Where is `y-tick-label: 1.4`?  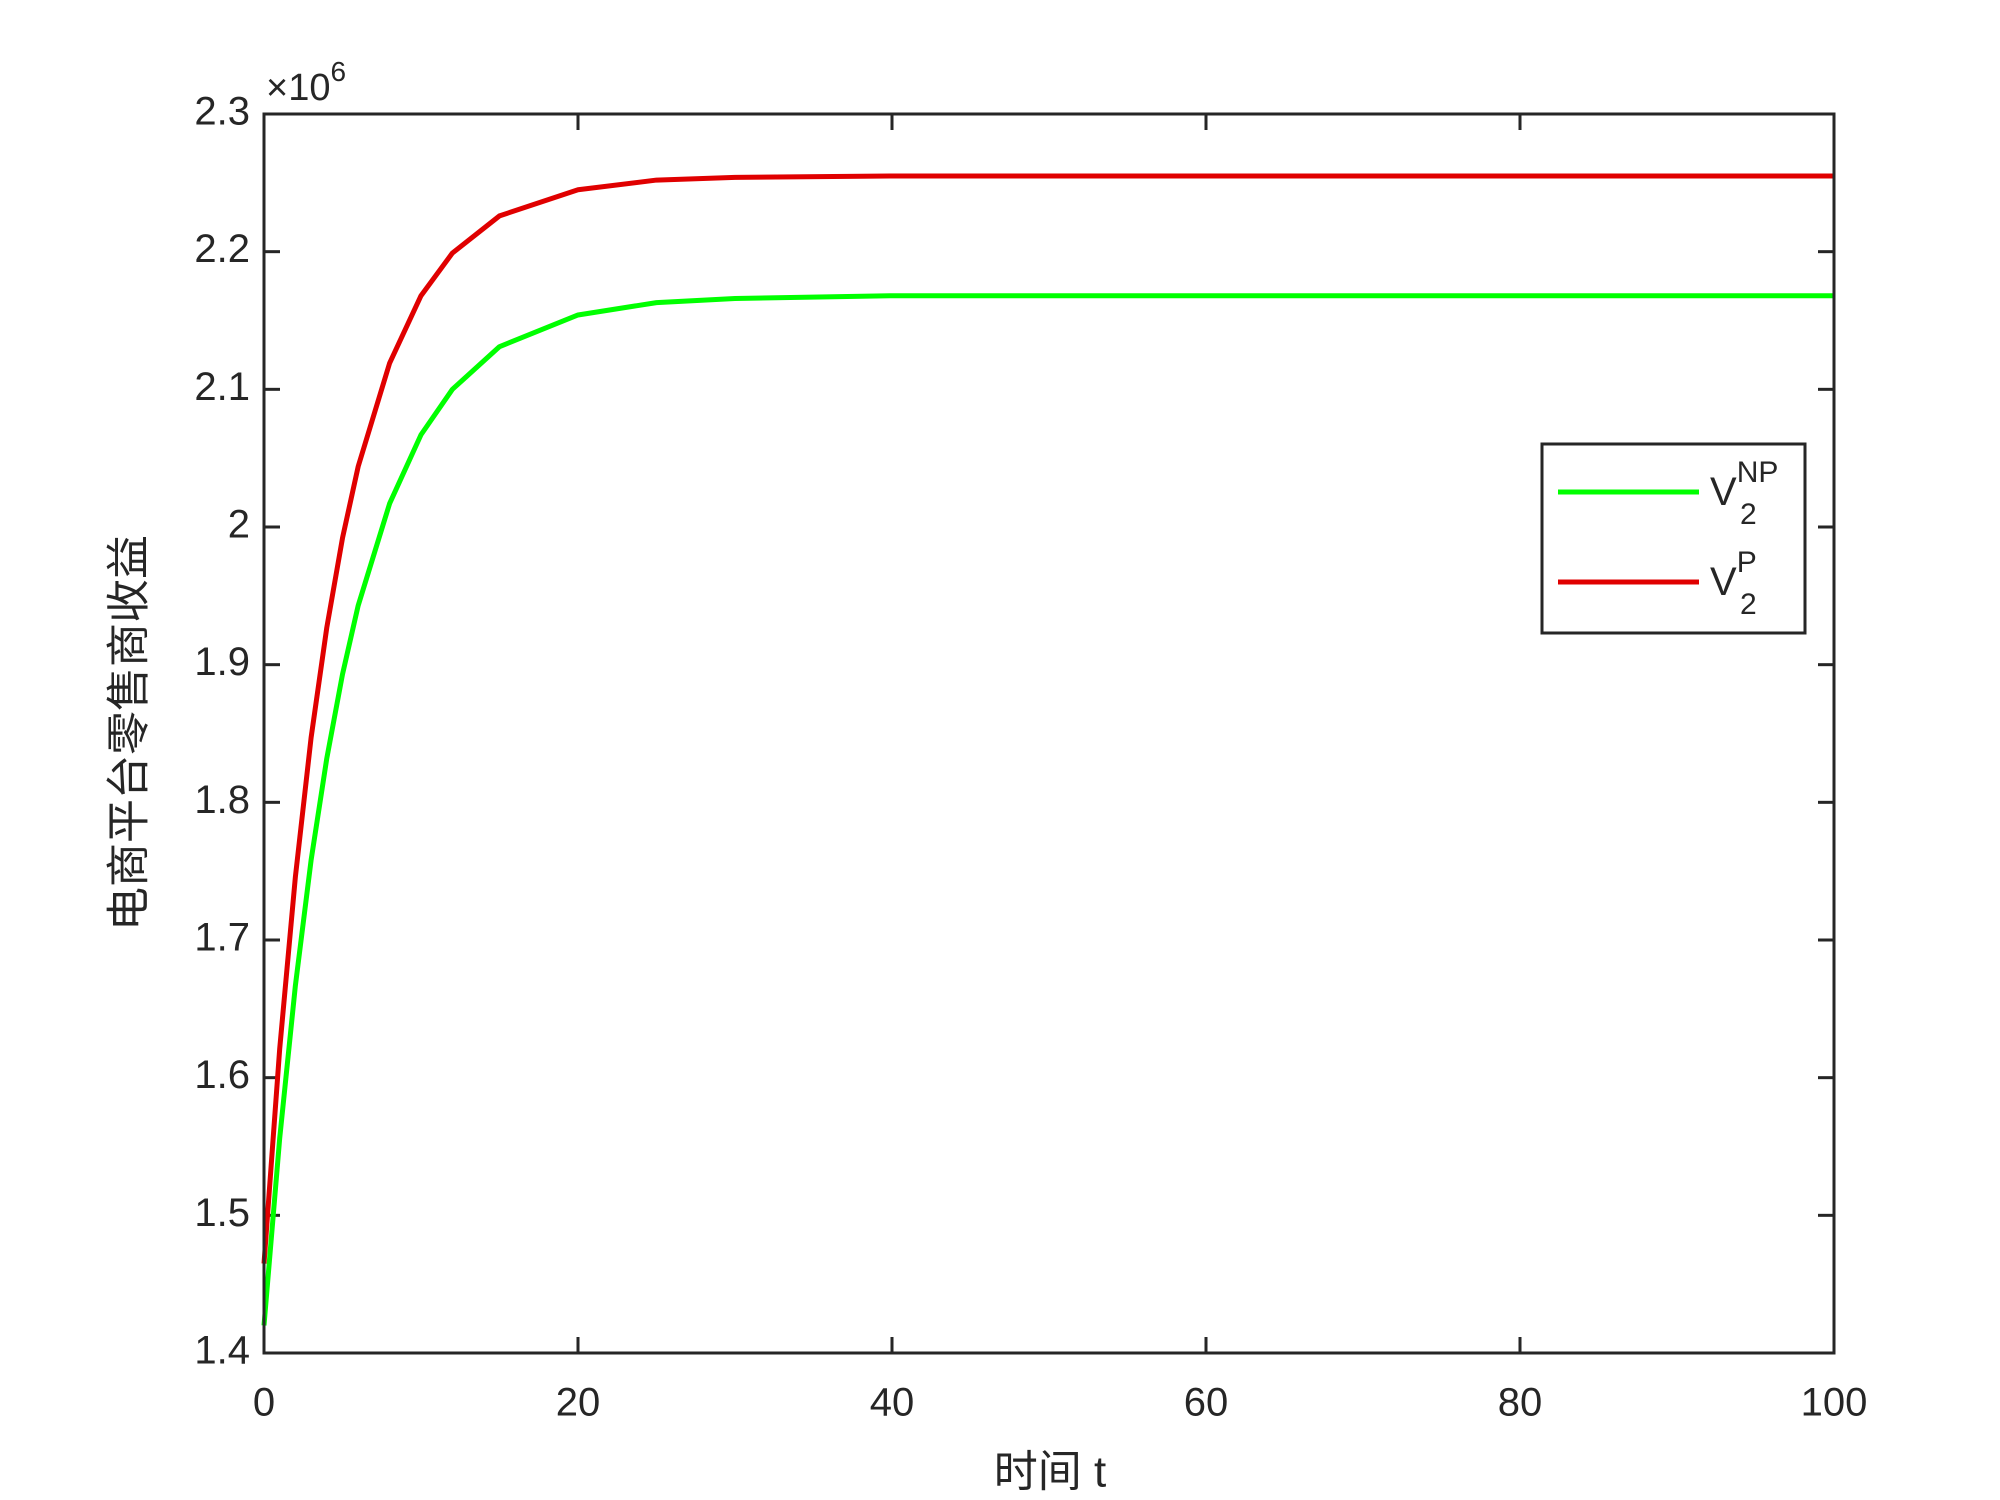 y-tick-label: 1.4 is located at coordinates (222, 1351).